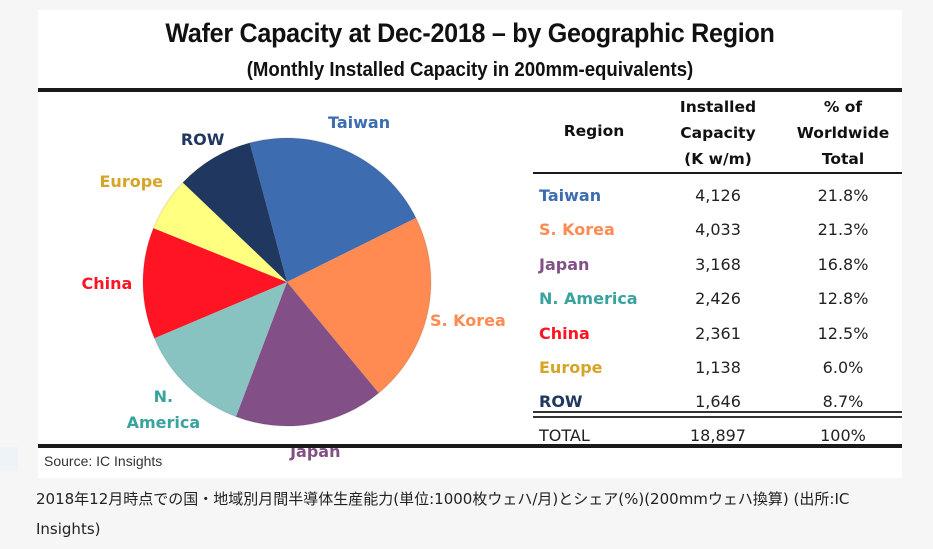 This screenshot has height=549, width=933. Describe the element at coordinates (843, 230) in the screenshot. I see `percent-value: 21.3%` at that location.